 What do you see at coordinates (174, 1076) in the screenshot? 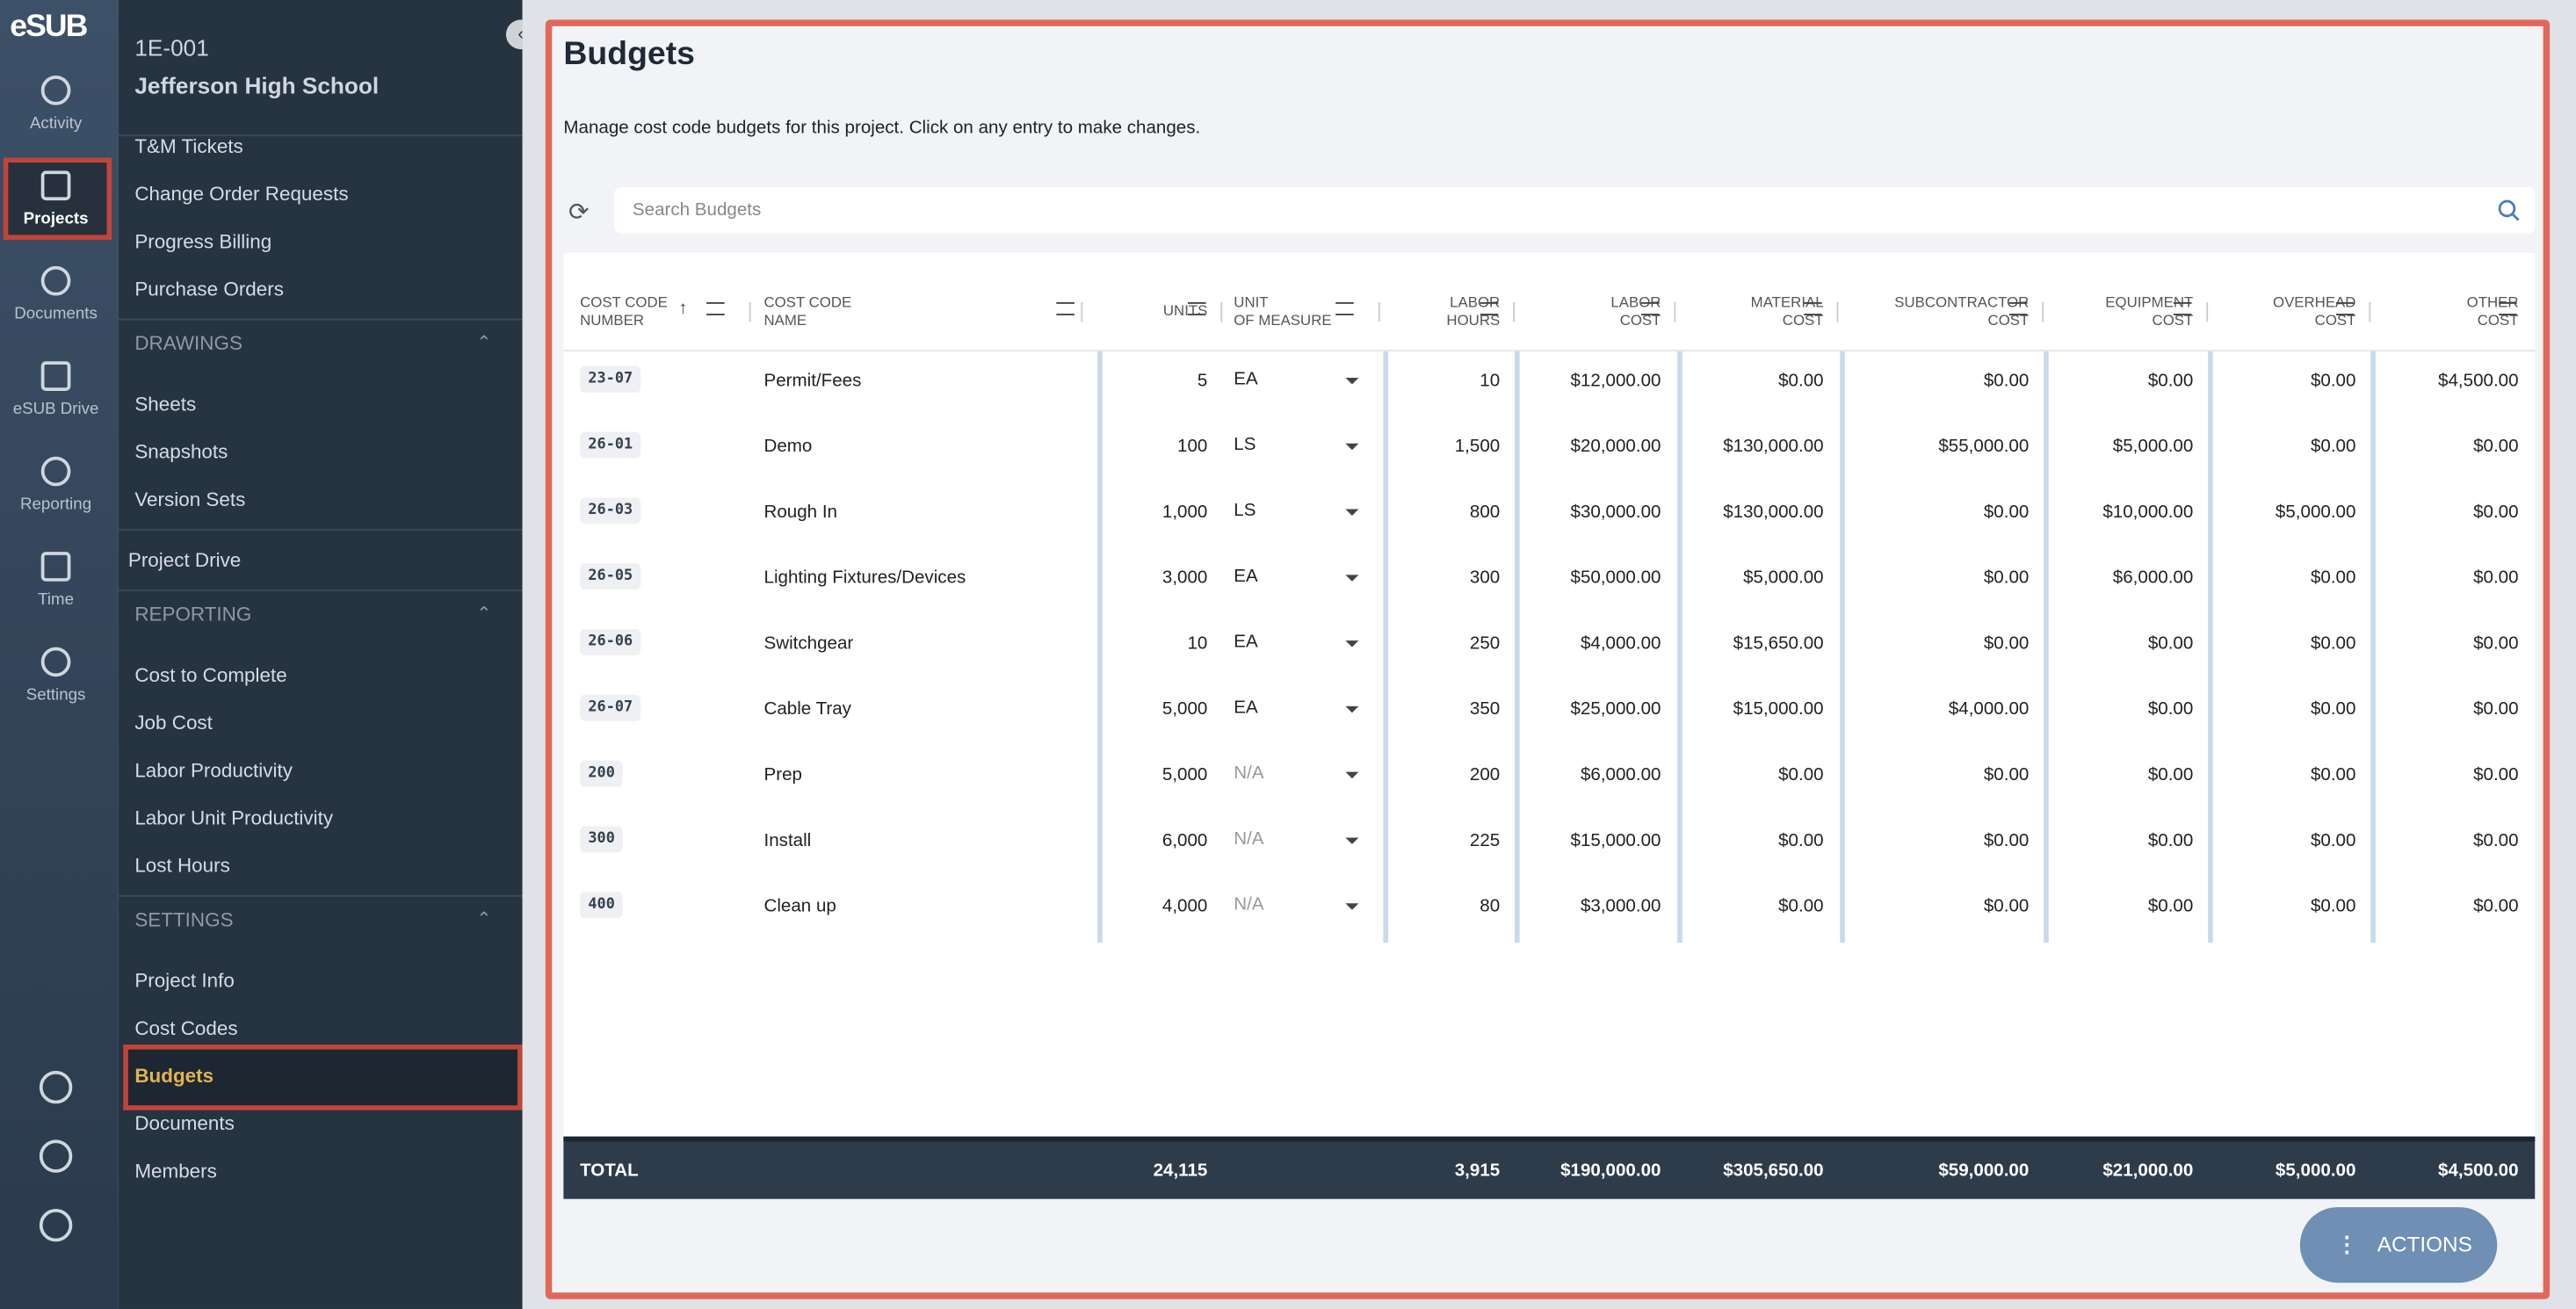
I see `sidebar-item: Budgets` at bounding box center [174, 1076].